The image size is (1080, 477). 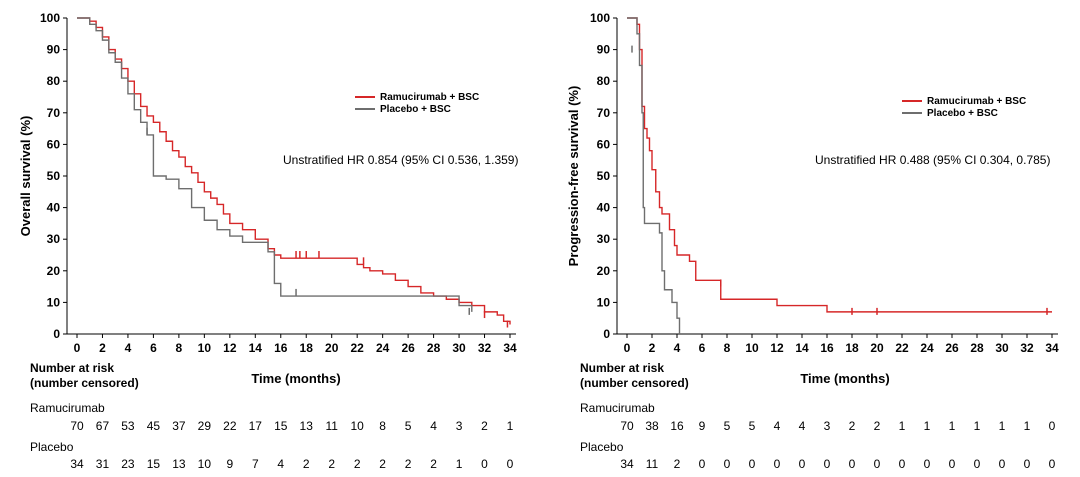 What do you see at coordinates (627, 348) in the screenshot?
I see `x-tick-label: 0` at bounding box center [627, 348].